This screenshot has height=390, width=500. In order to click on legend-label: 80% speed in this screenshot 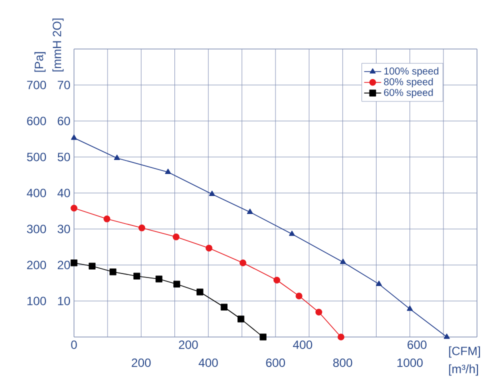, I will do `click(408, 83)`.